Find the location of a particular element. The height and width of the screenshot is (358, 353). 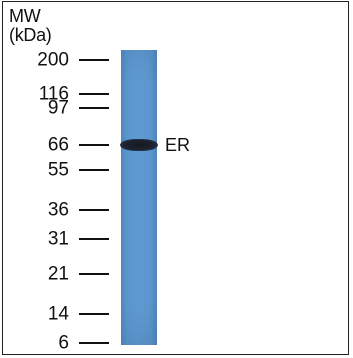

mw-header: MW is located at coordinates (25, 16).